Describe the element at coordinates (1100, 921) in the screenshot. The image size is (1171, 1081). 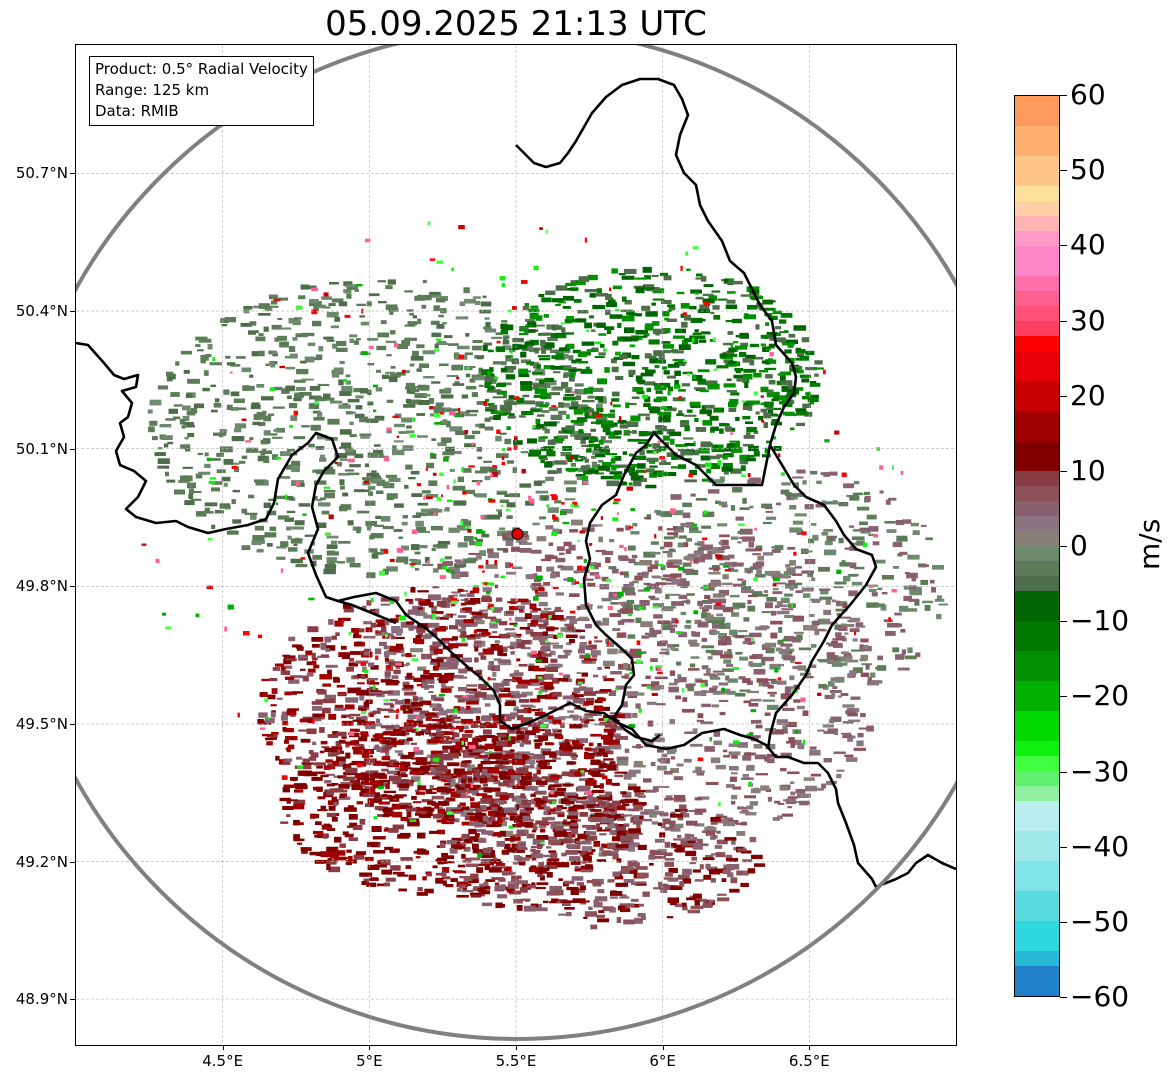
I see `colorbar-tick-label: −50` at that location.